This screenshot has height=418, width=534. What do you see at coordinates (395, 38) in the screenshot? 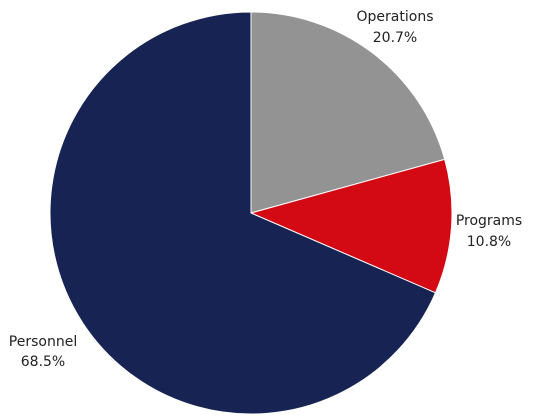
I see `slice-value-operations: 20.7%` at bounding box center [395, 38].